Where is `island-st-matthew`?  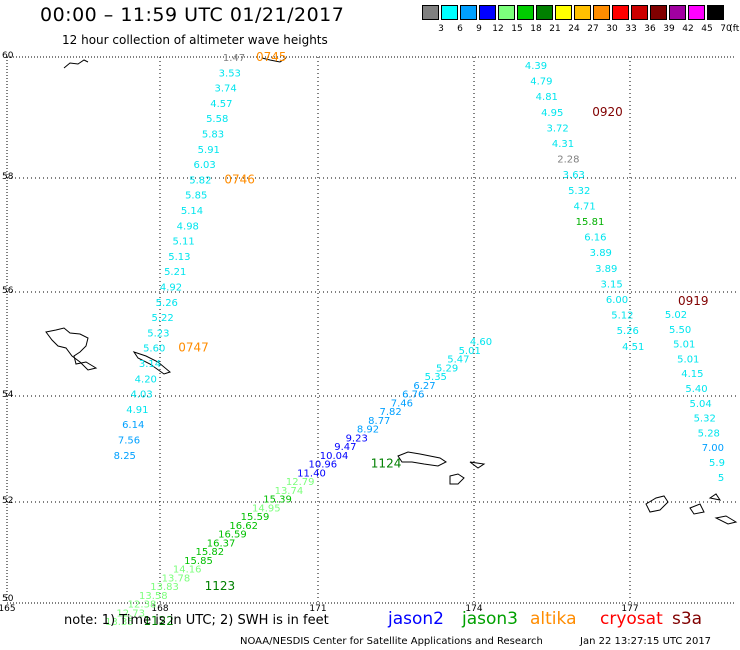 island-st-matthew is located at coordinates (71, 349).